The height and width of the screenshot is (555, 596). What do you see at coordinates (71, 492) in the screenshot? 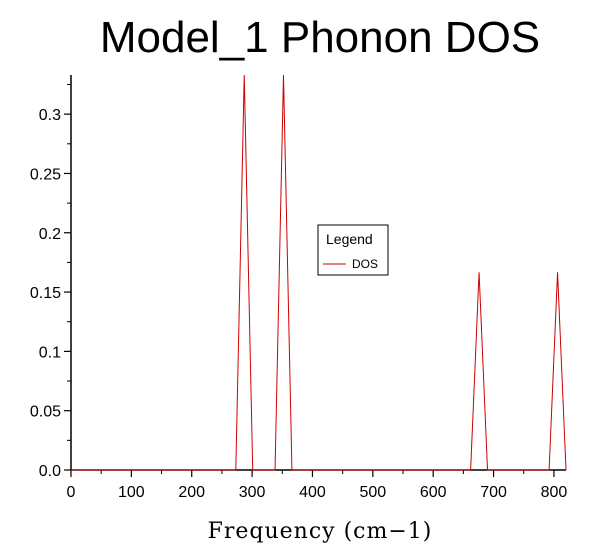
I see `x-tick-label: 0` at bounding box center [71, 492].